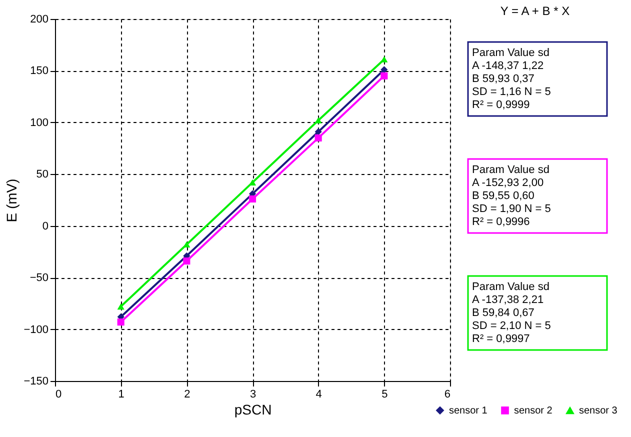  Describe the element at coordinates (468, 410) in the screenshot. I see `legend-label: sensor 1` at that location.